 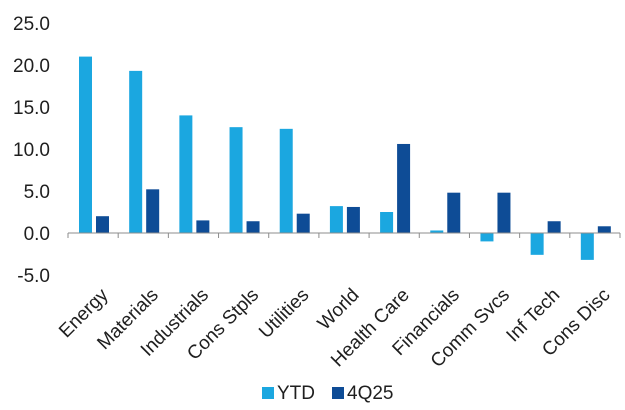 What do you see at coordinates (327, 393) in the screenshot?
I see `legend: YTD 4Q25` at bounding box center [327, 393].